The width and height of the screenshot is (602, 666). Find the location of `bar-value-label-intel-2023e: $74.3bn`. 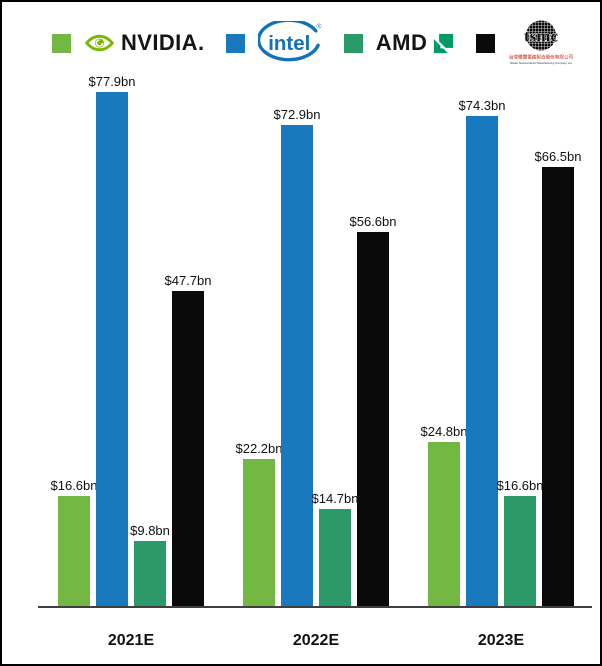

bar-value-label-intel-2023e: $74.3bn is located at coordinates (482, 105).